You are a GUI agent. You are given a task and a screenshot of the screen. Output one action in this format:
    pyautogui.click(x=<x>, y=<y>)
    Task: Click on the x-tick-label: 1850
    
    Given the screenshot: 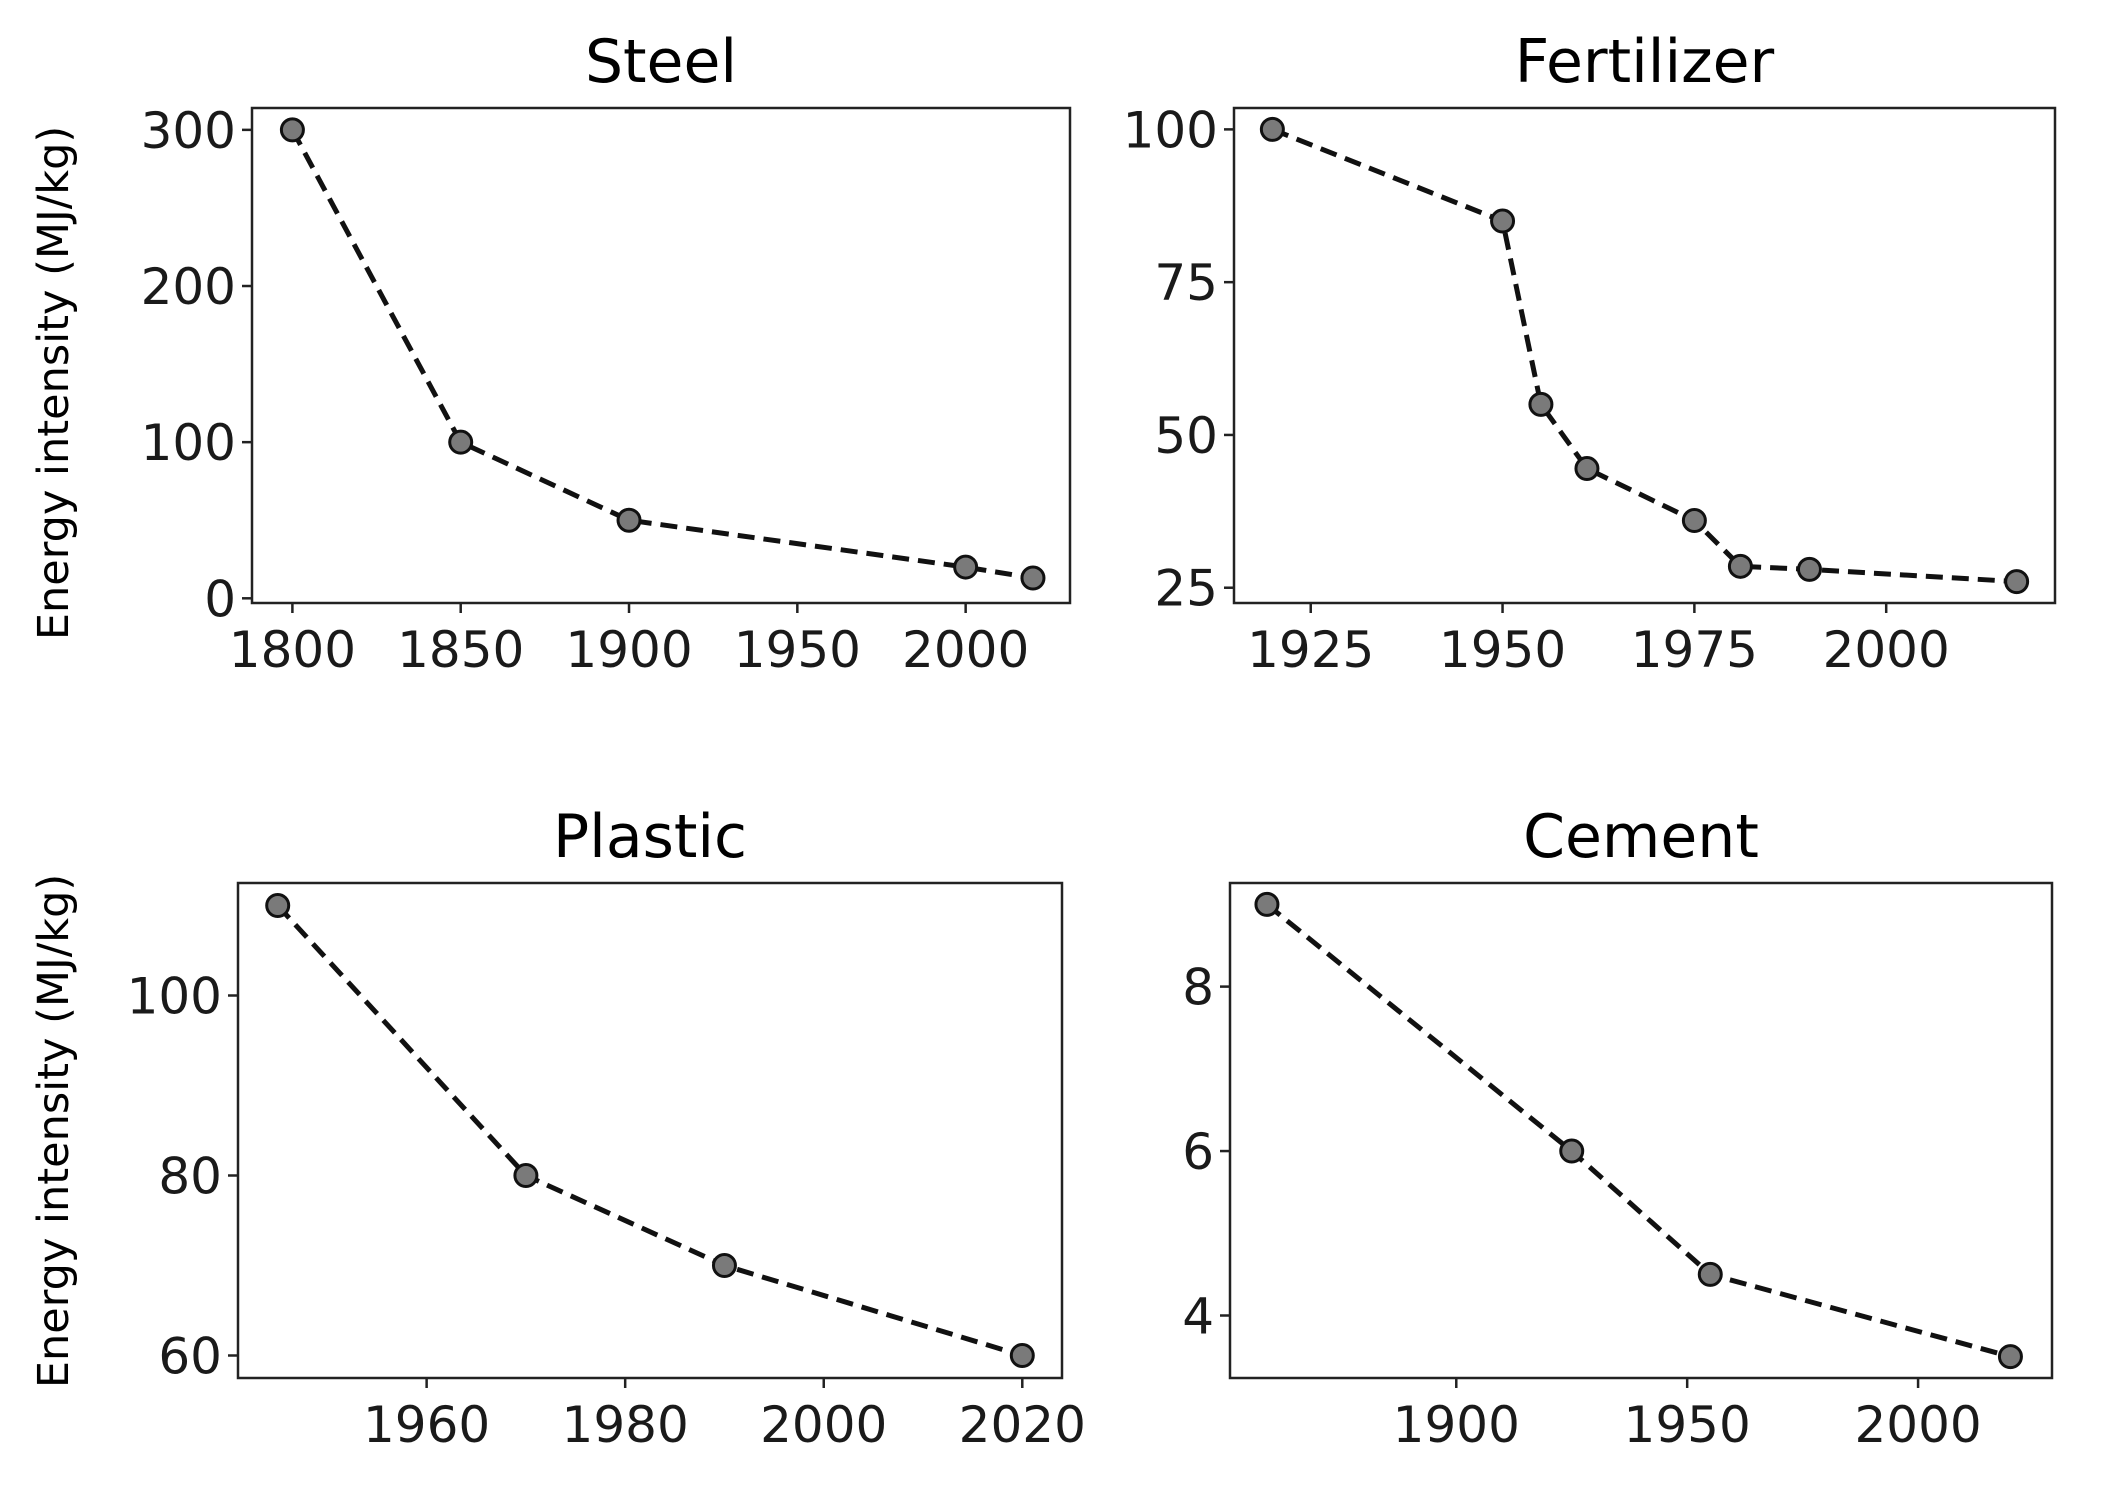 What is the action you would take?
    pyautogui.click(x=460, y=650)
    